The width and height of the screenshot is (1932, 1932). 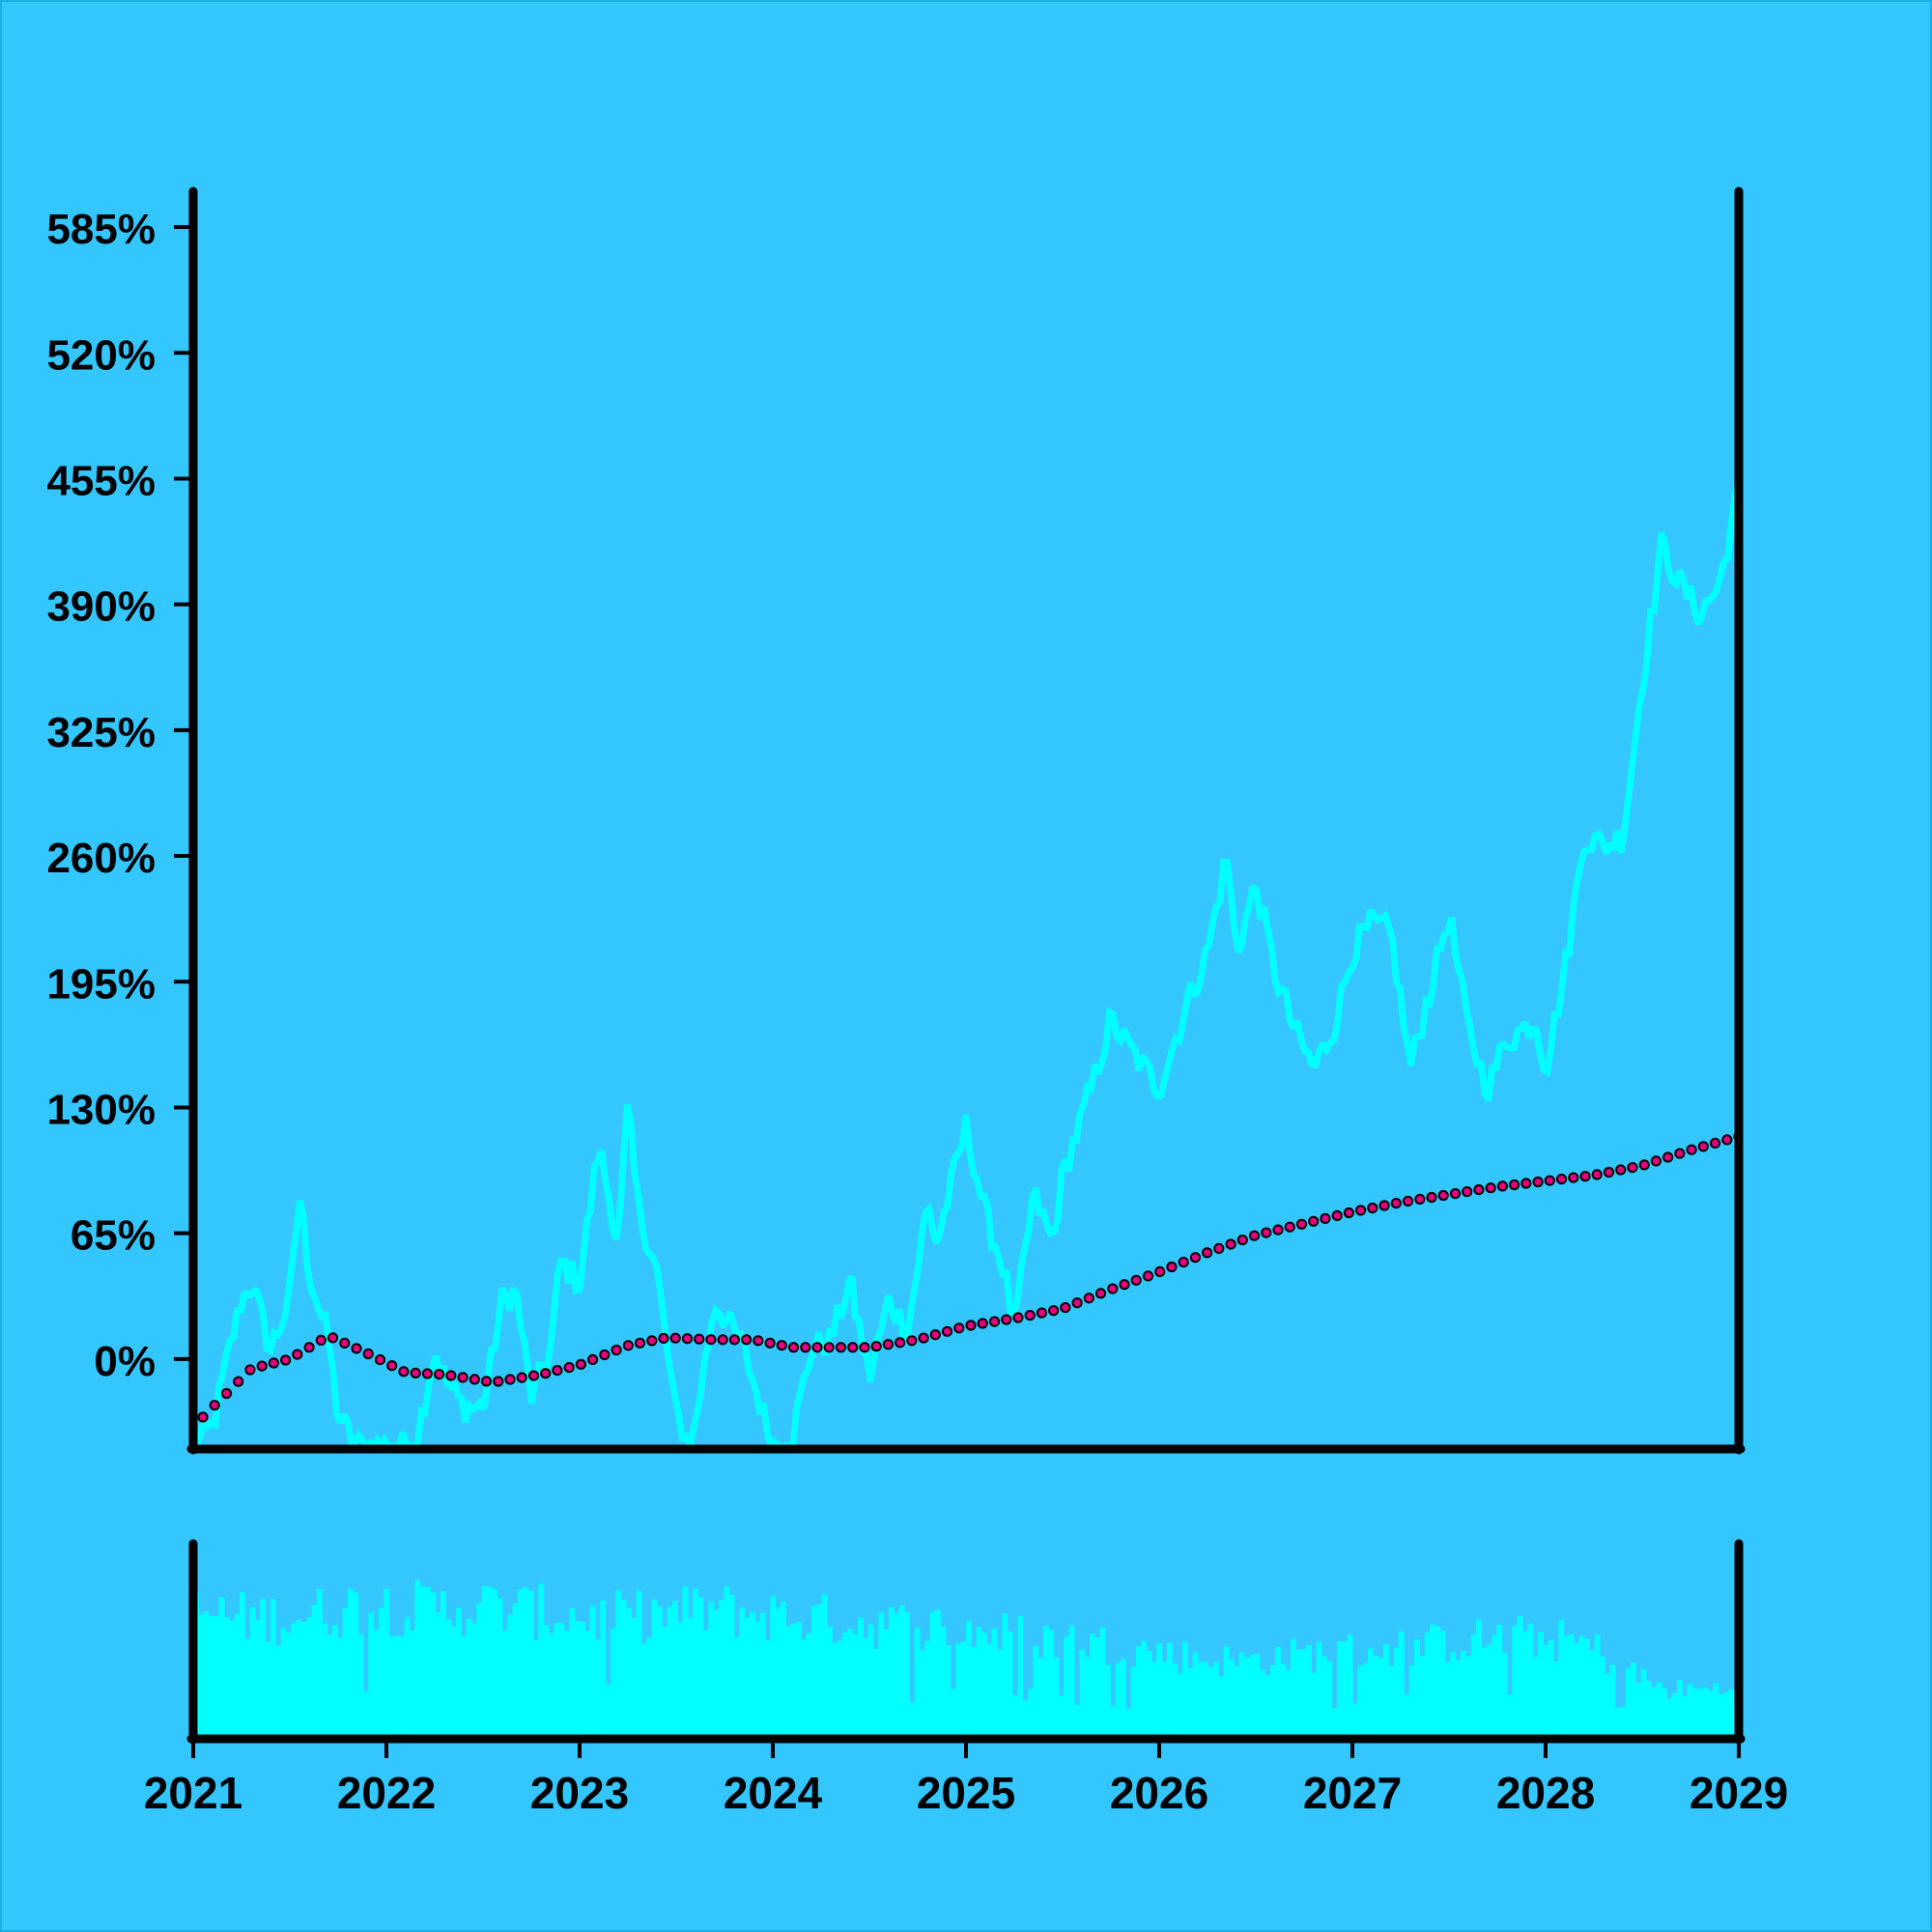 I want to click on x-tick-label: 2025, so click(x=966, y=1793).